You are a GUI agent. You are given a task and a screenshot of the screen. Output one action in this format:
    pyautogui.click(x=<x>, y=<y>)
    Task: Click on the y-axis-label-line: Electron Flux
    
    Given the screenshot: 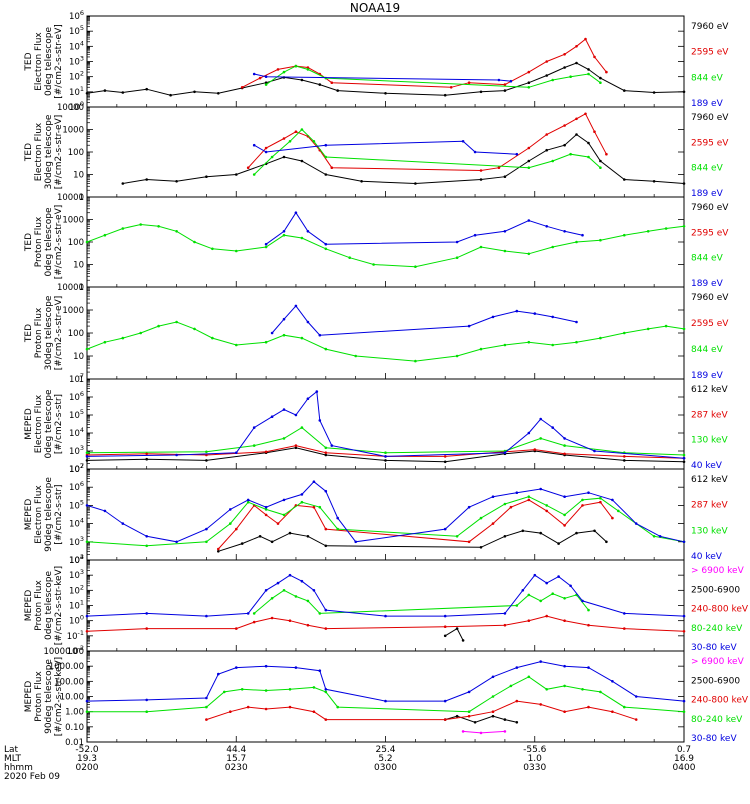 What is the action you would take?
    pyautogui.click(x=39, y=423)
    